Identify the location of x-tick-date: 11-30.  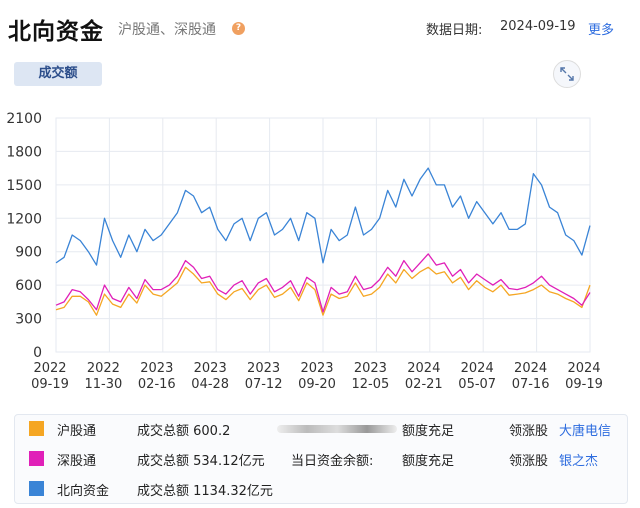
(104, 384).